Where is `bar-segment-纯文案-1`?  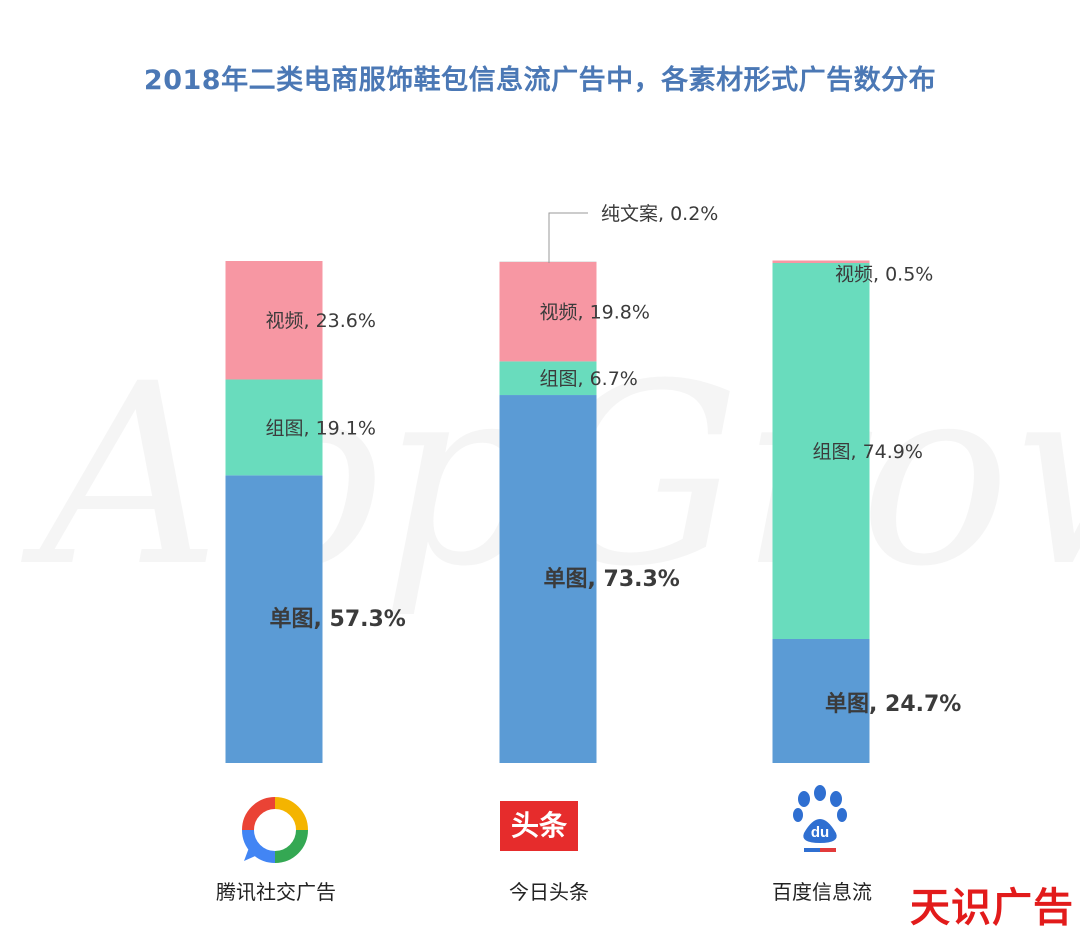
bar-segment-纯文案-1 is located at coordinates (548, 262).